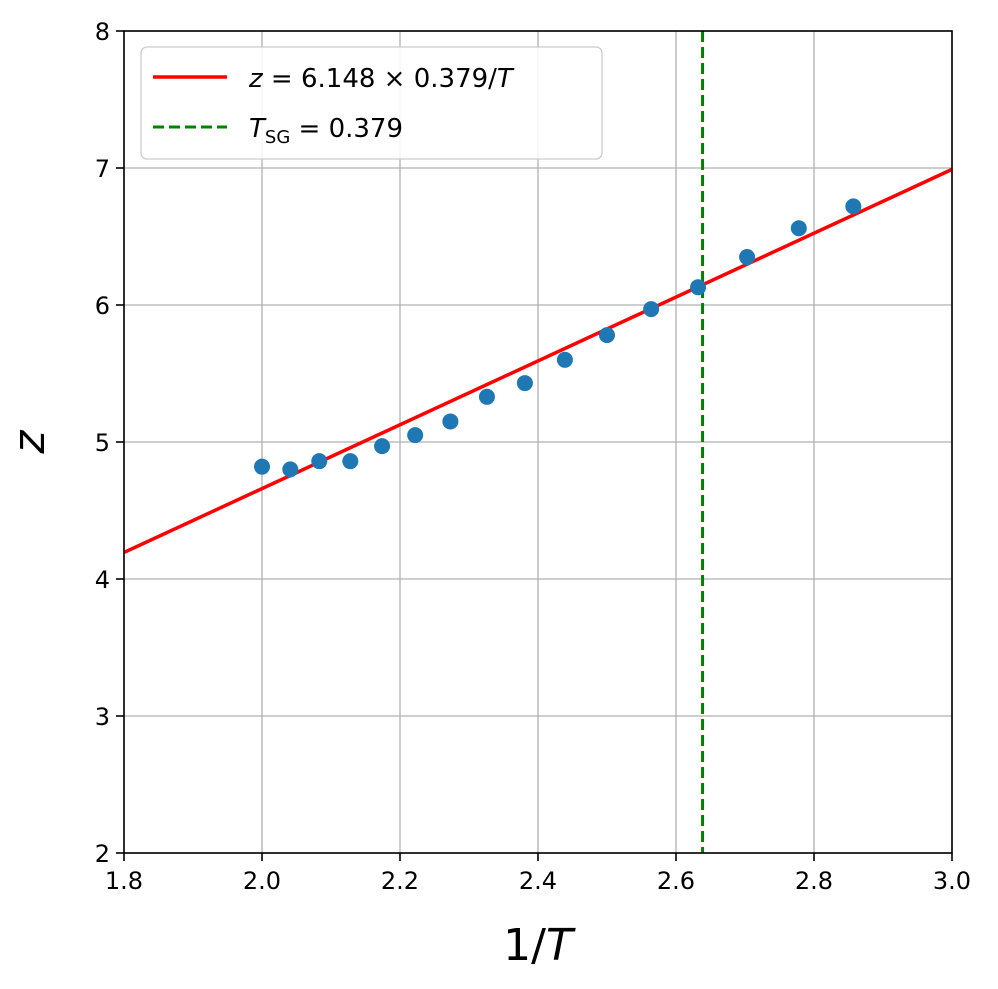 The height and width of the screenshot is (989, 998). I want to click on y-axis-label: z, so click(29, 442).